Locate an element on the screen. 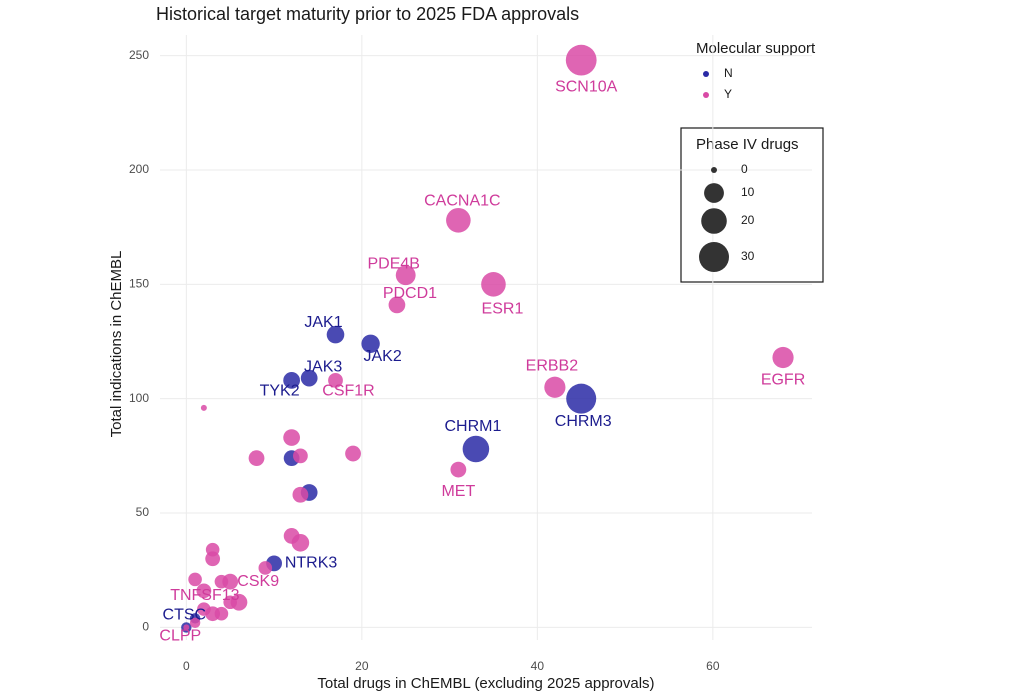 This screenshot has height=700, width=1024. y-tick-label: 200 is located at coordinates (139, 169).